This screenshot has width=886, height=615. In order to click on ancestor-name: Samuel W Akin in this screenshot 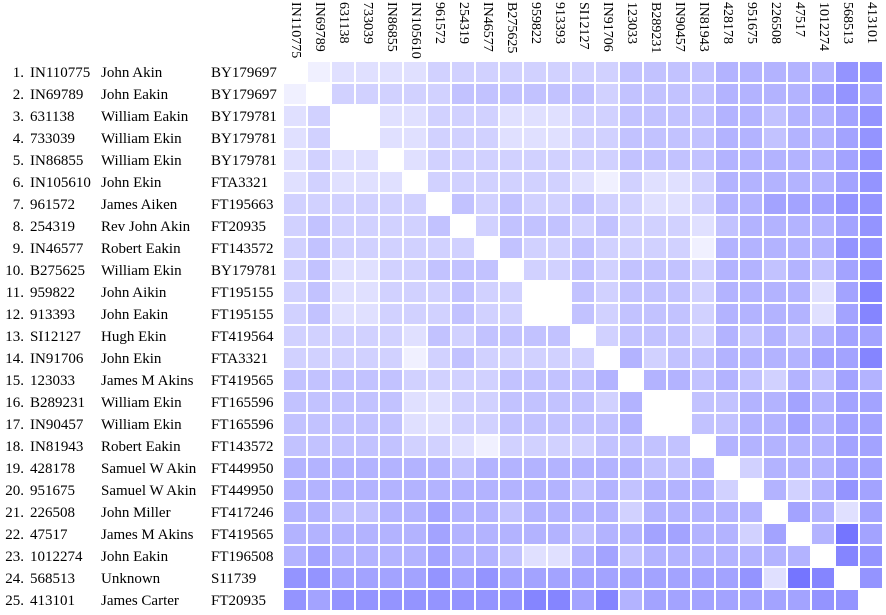, I will do `click(149, 469)`.